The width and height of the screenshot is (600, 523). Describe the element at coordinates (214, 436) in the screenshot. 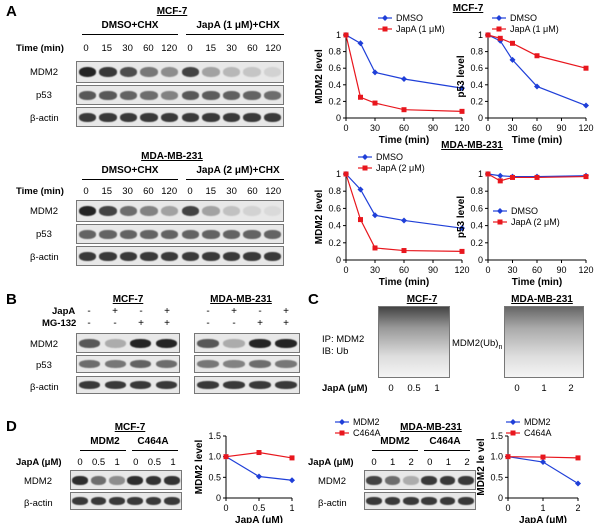

I see `y-tick-label: 1.5` at that location.